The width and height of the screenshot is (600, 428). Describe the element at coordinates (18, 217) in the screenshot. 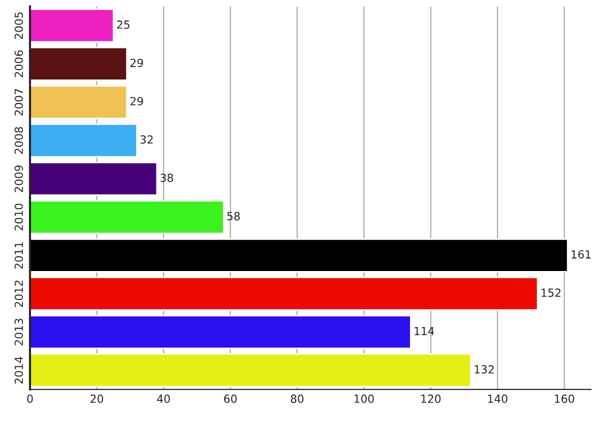

I see `y-tick-label: 2010` at that location.